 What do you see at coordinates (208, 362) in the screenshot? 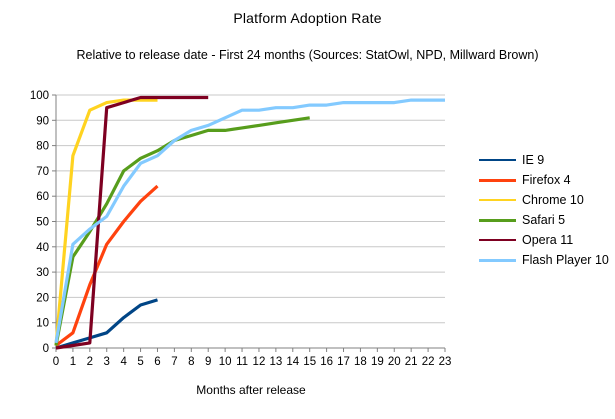
I see `x-tick-label: 9` at bounding box center [208, 362].